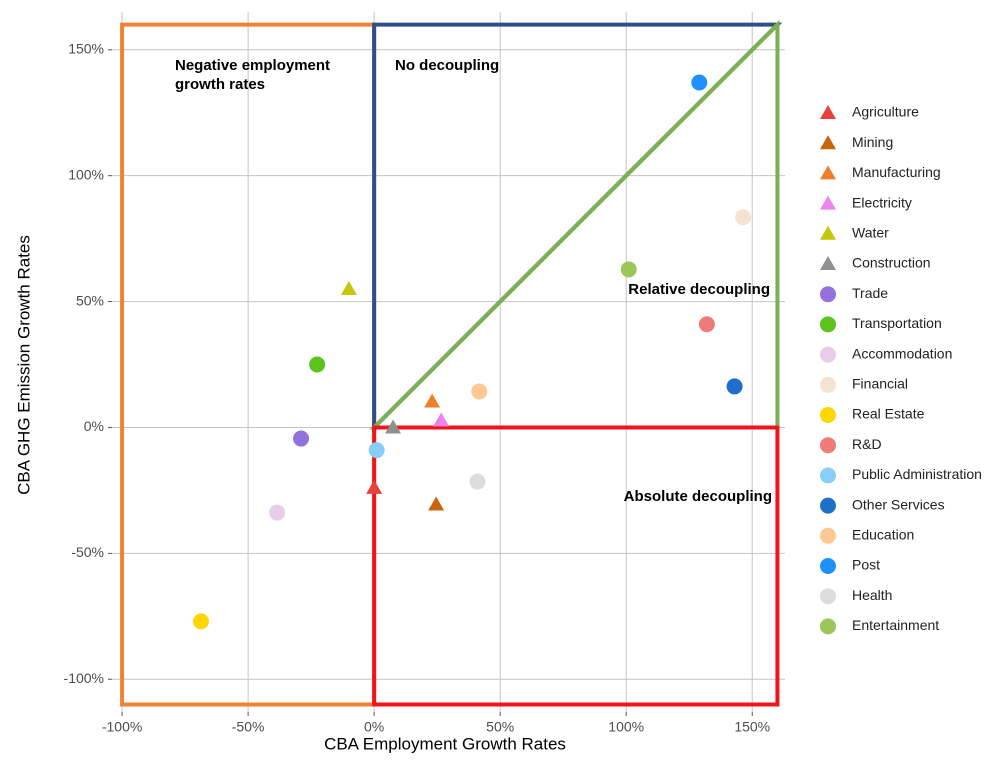 This screenshot has width=997, height=760. Describe the element at coordinates (122, 727) in the screenshot. I see `x-tick-label: -100%` at that location.